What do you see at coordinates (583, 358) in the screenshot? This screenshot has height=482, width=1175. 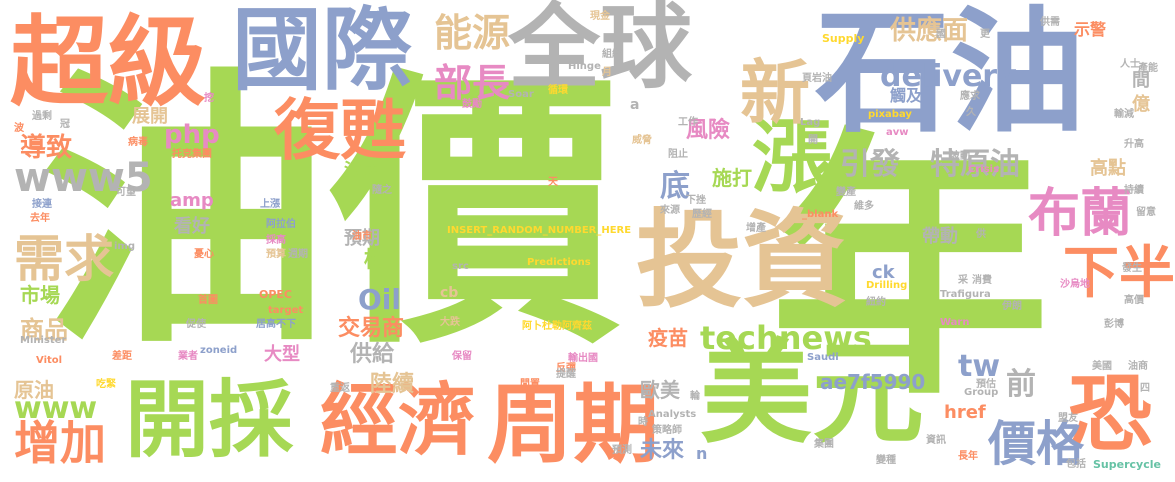 I see `word-exporters: 輸出國` at bounding box center [583, 358].